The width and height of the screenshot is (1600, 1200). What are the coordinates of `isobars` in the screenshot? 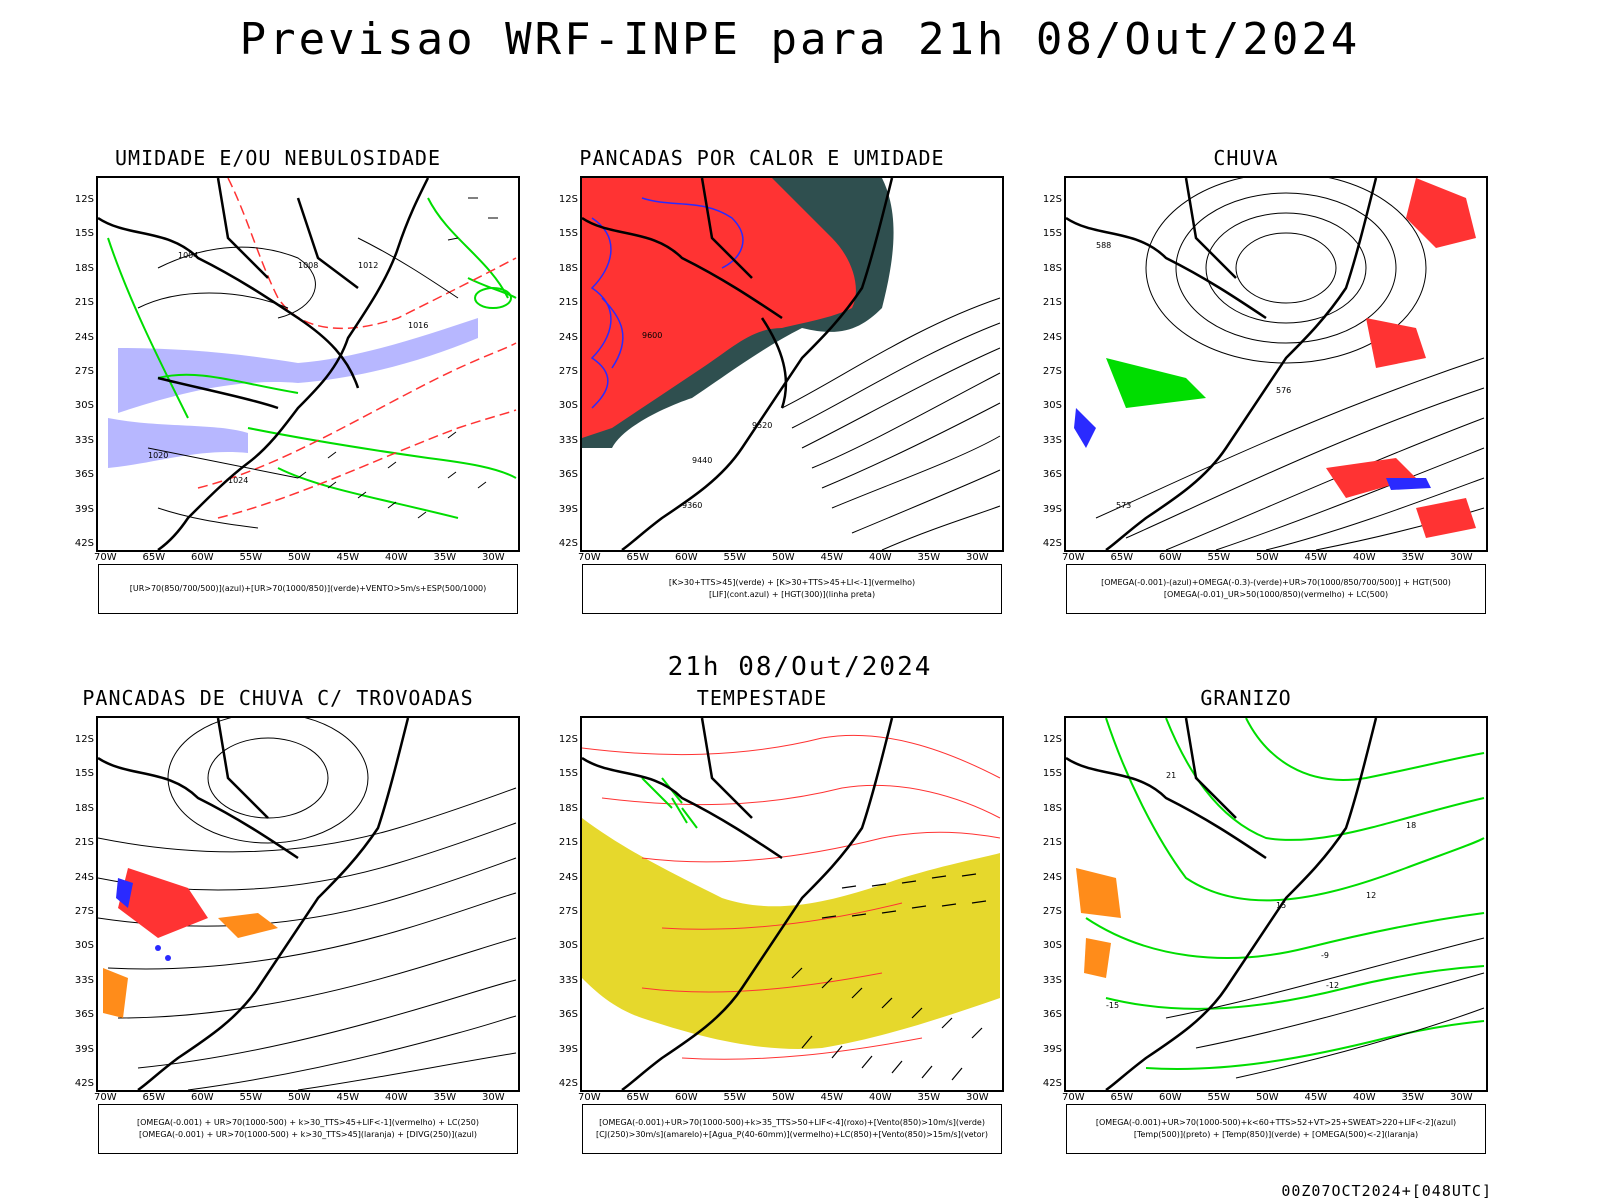 It's located at (298, 383).